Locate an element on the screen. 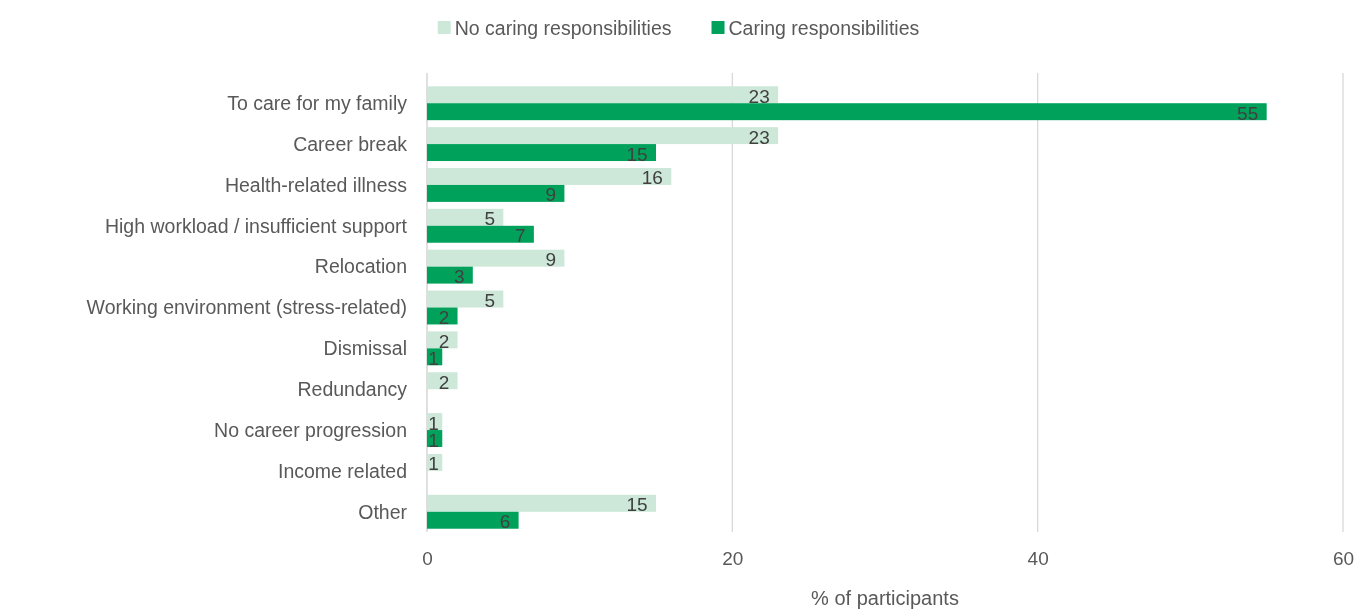  data-label: 16 is located at coordinates (652, 178).